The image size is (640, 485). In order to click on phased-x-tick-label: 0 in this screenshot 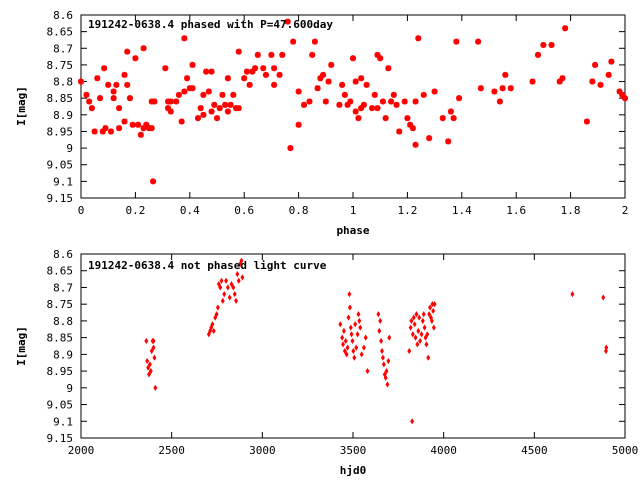, I will do `click(81, 210)`.